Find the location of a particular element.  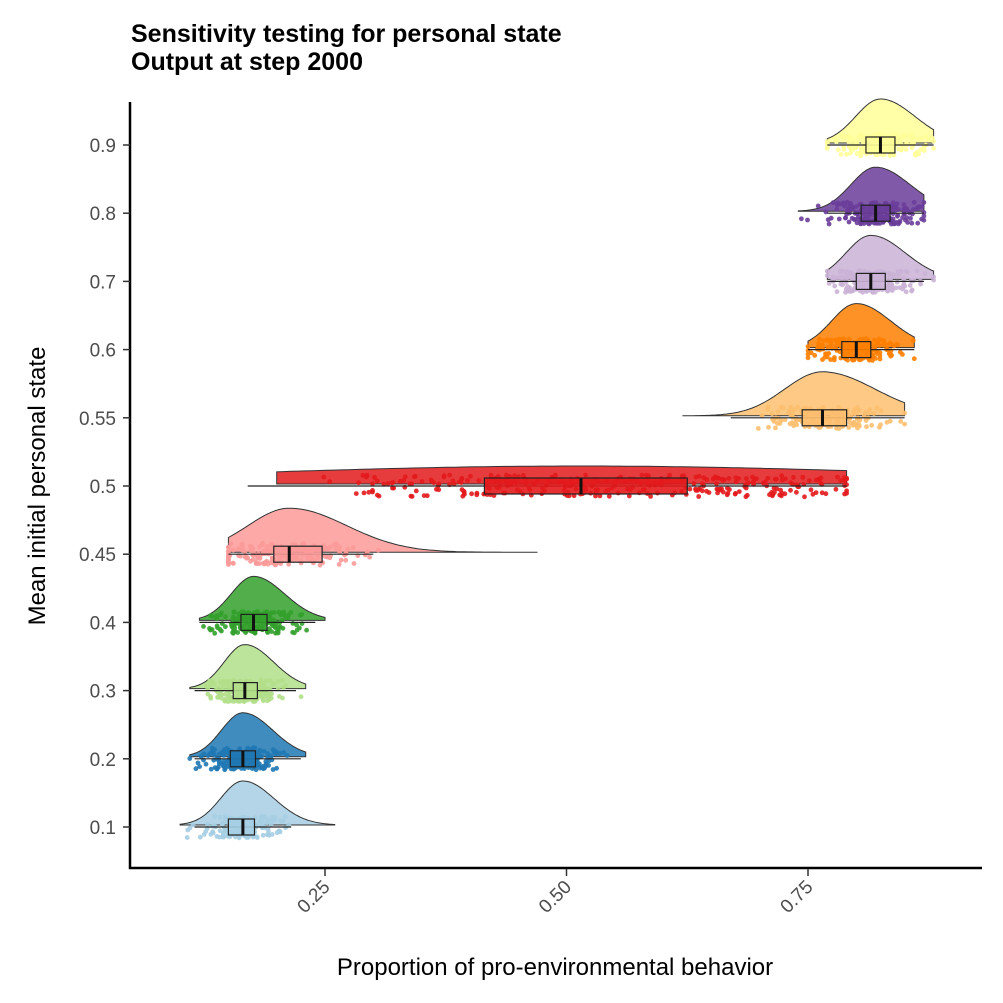

x-tick-label: 0.25 is located at coordinates (314, 897).